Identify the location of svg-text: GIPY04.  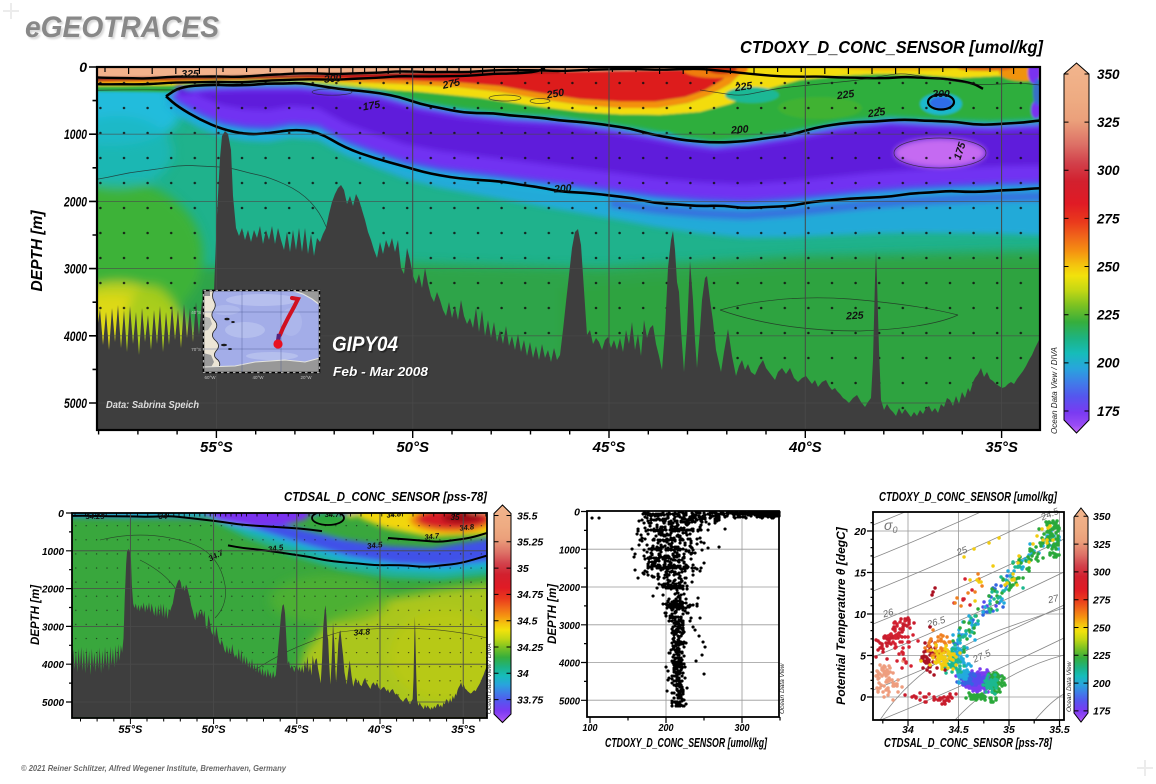
(365, 344).